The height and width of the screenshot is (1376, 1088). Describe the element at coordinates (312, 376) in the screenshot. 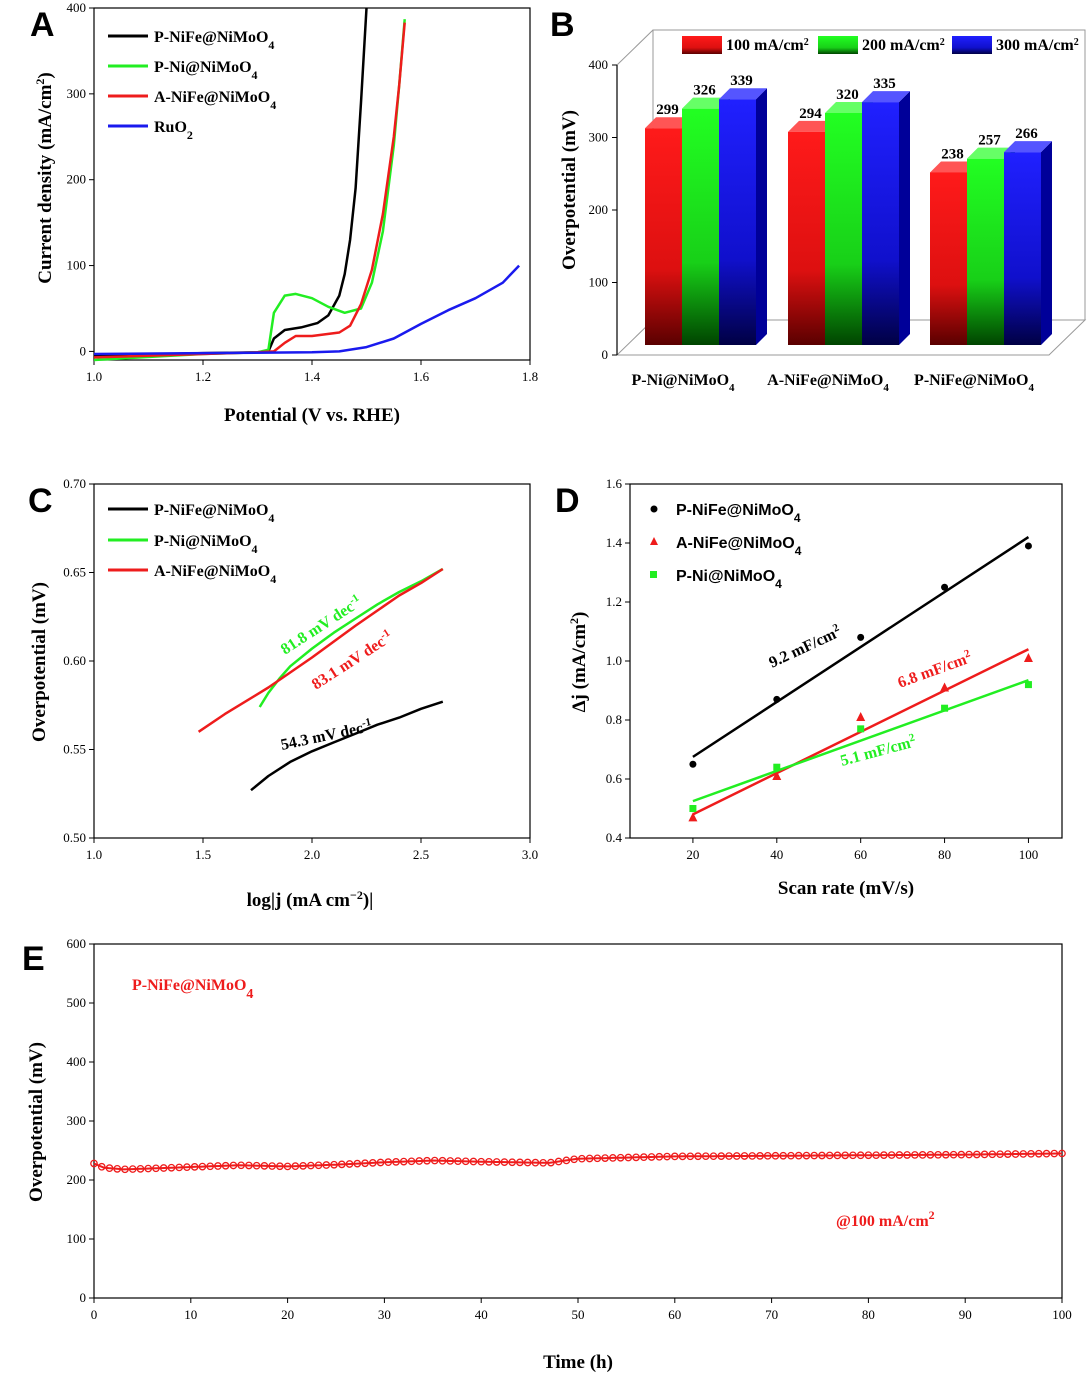

I see `x-tick-label: 1.4` at that location.